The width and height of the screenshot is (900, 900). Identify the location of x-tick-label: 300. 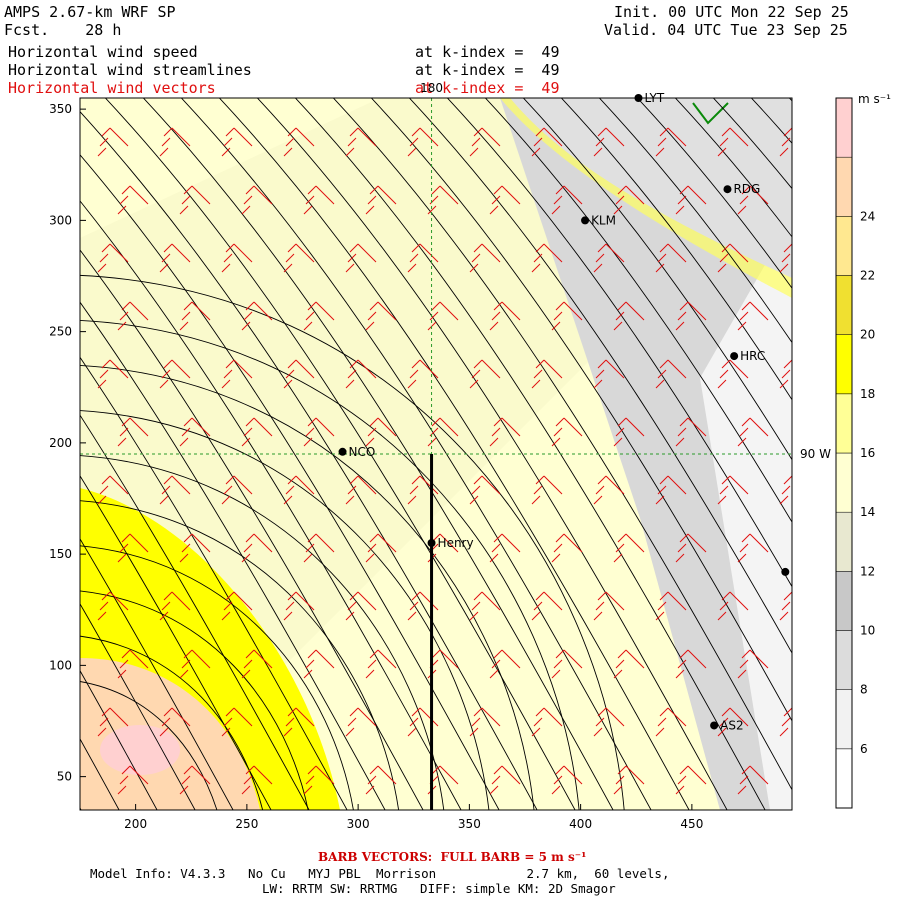
(358, 824).